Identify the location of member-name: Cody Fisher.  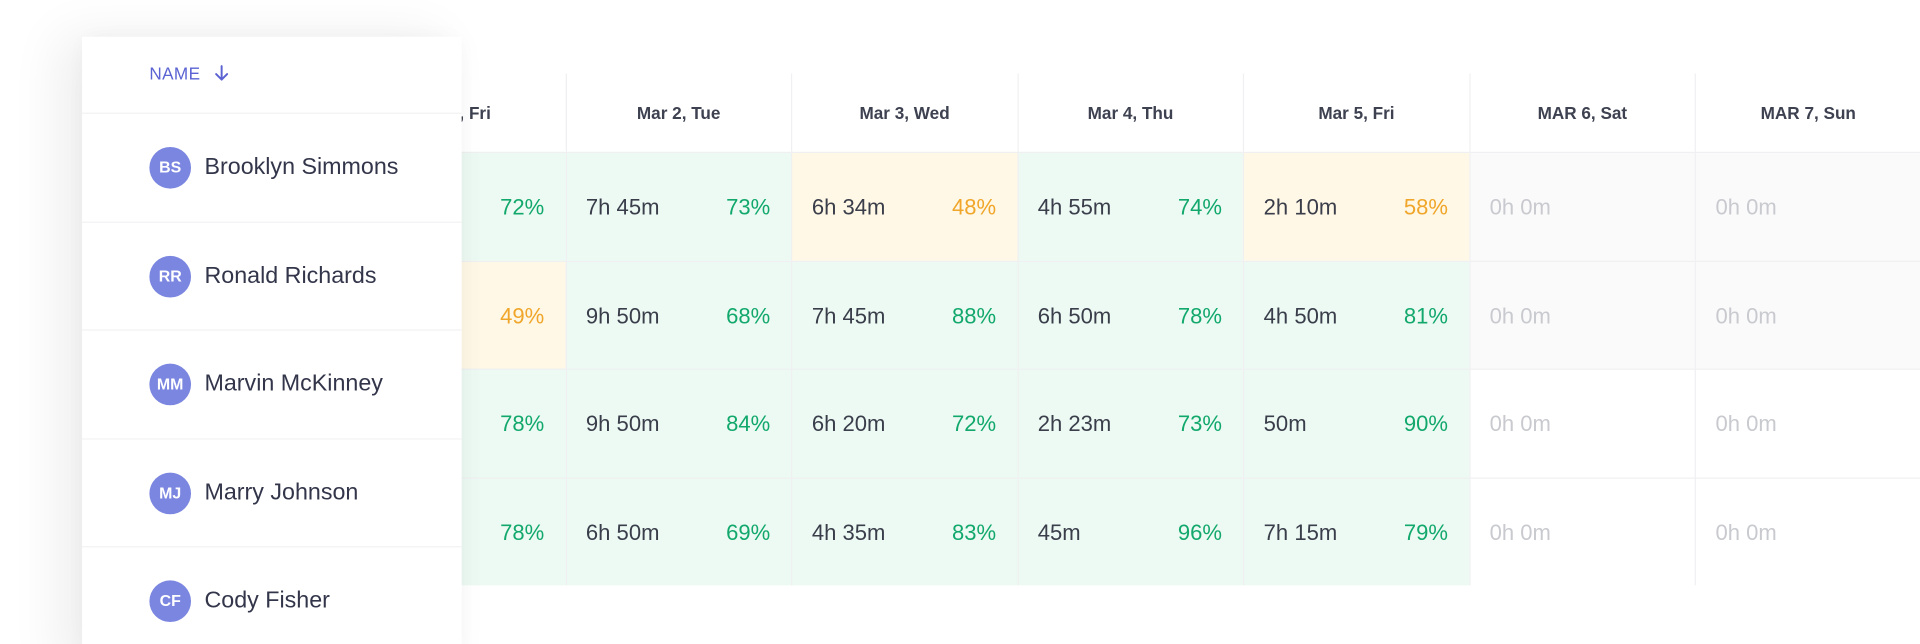
(267, 601).